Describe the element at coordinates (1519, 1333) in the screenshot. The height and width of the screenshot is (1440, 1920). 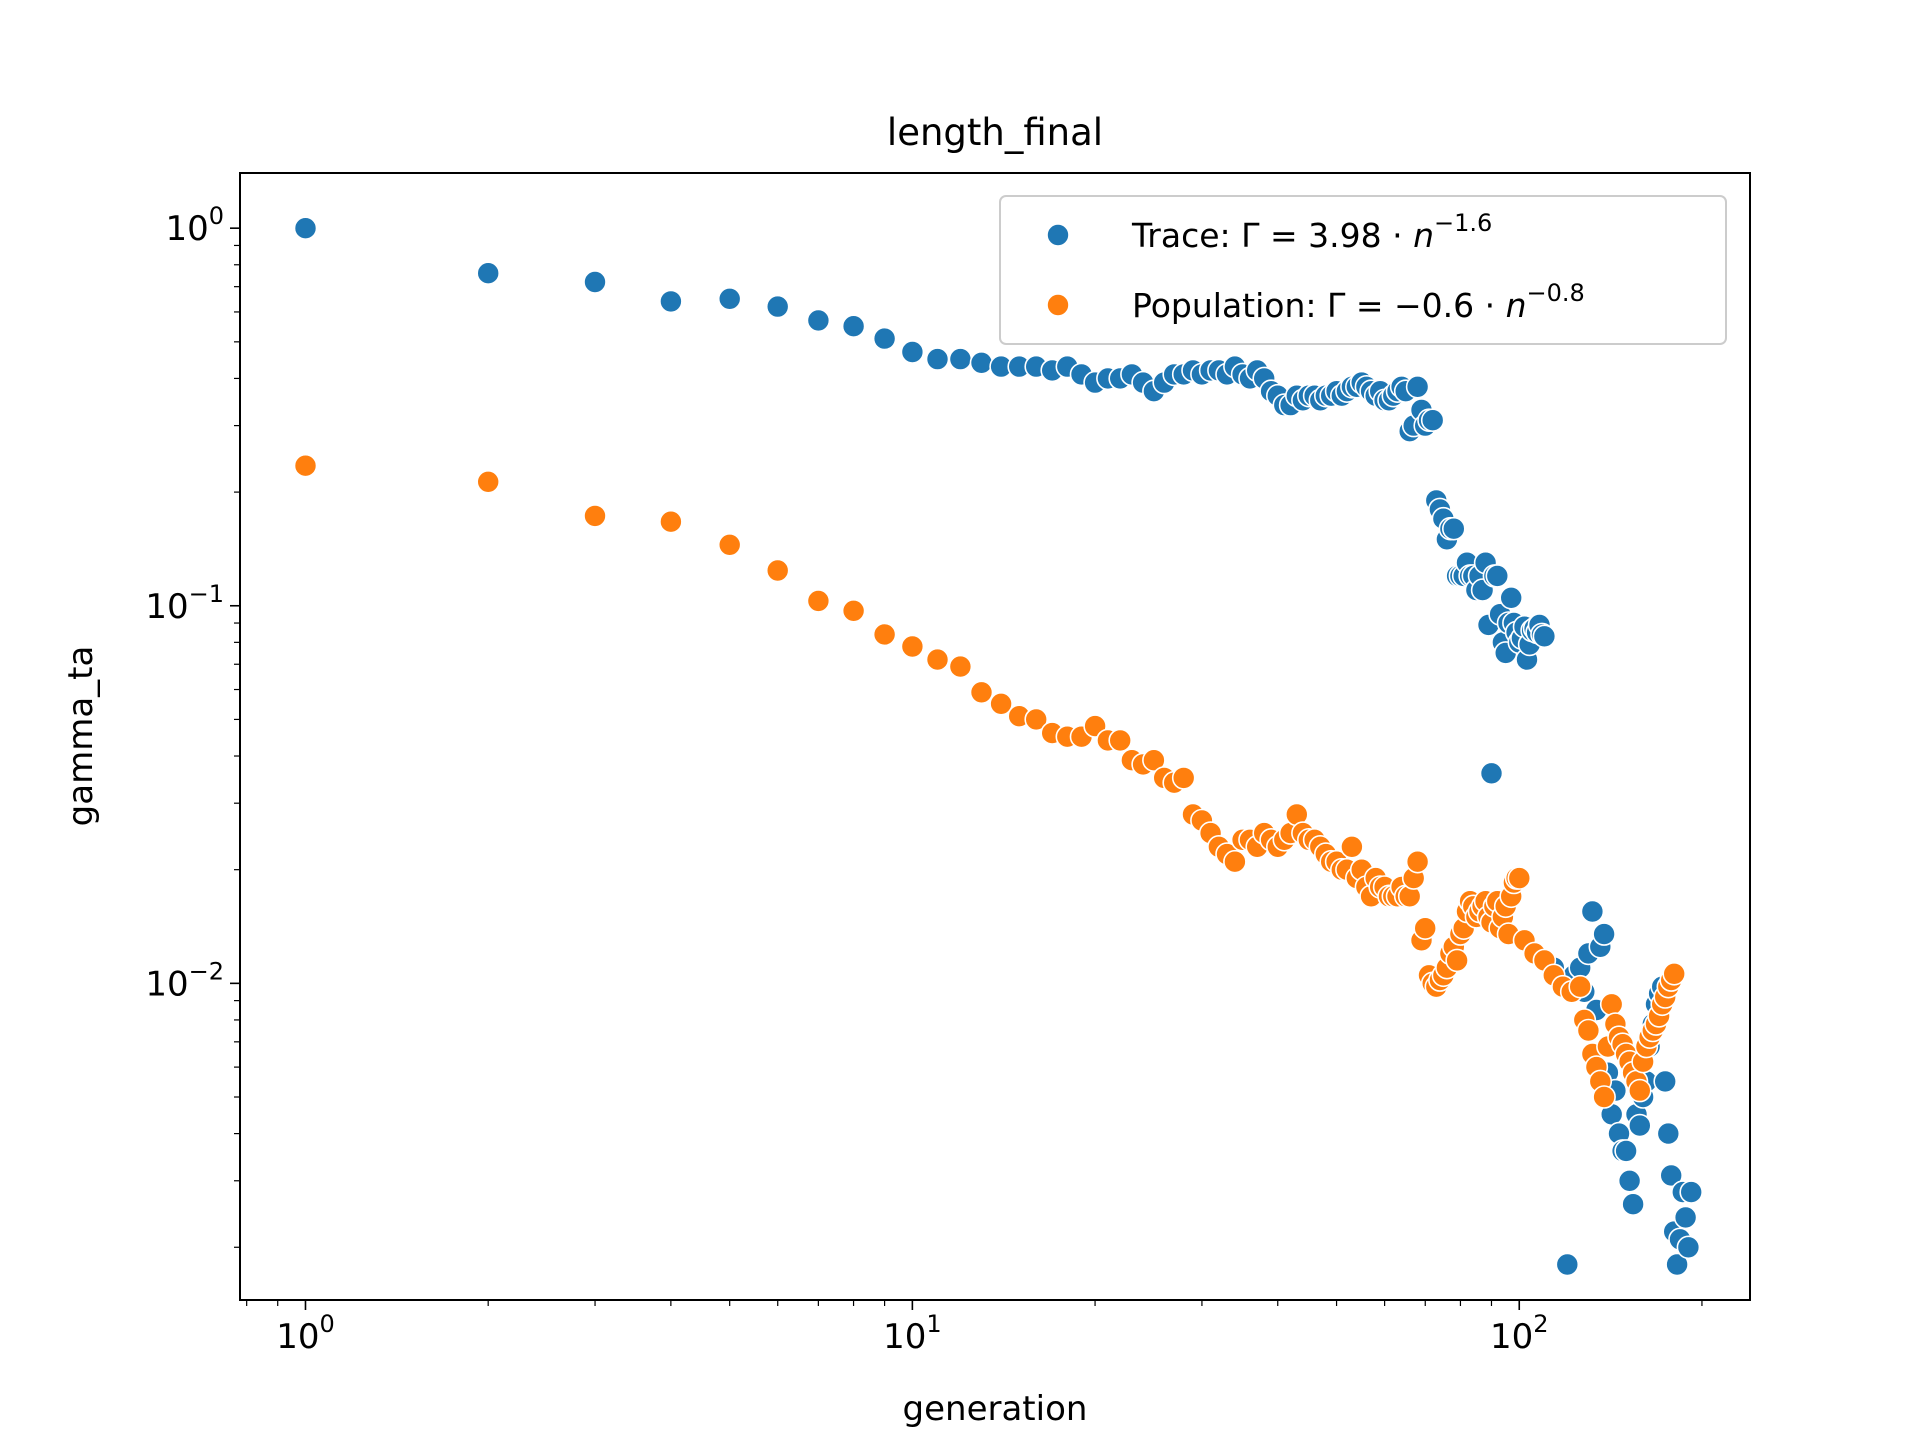
I see `x-tick-label-2: 10²` at that location.